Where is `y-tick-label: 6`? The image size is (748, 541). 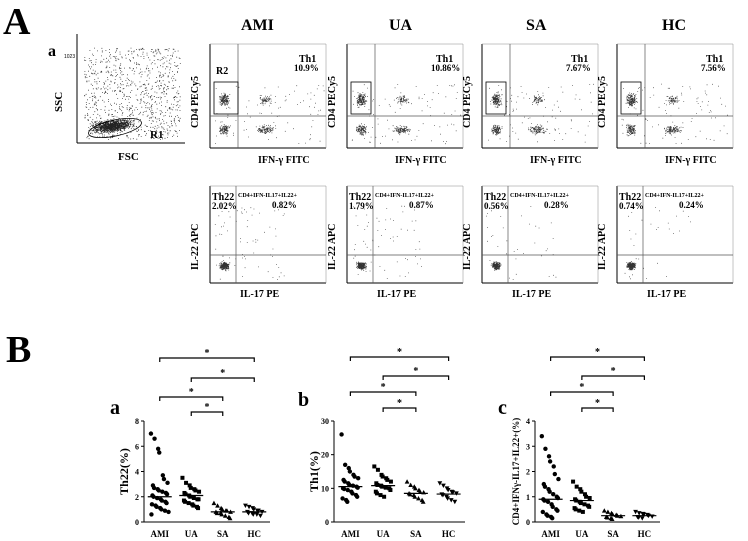 y-tick-label: 6 is located at coordinates (137, 446).